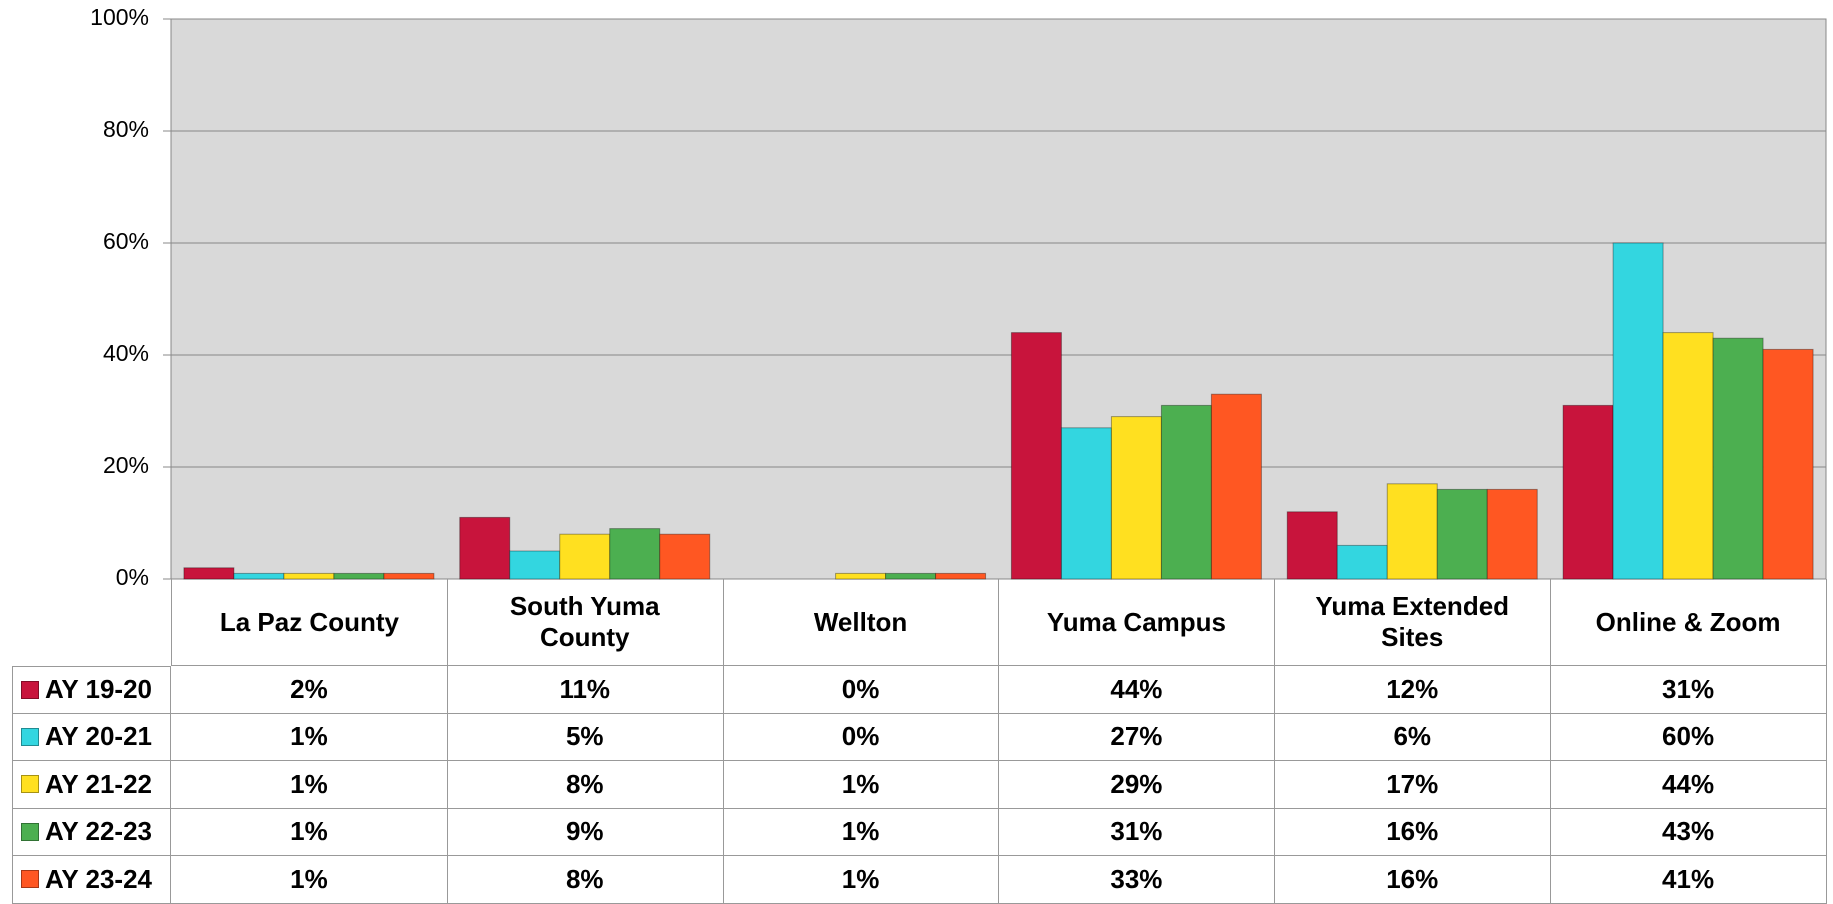 This screenshot has width=1833, height=904. What do you see at coordinates (1137, 737) in the screenshot?
I see `data-label: 27%` at bounding box center [1137, 737].